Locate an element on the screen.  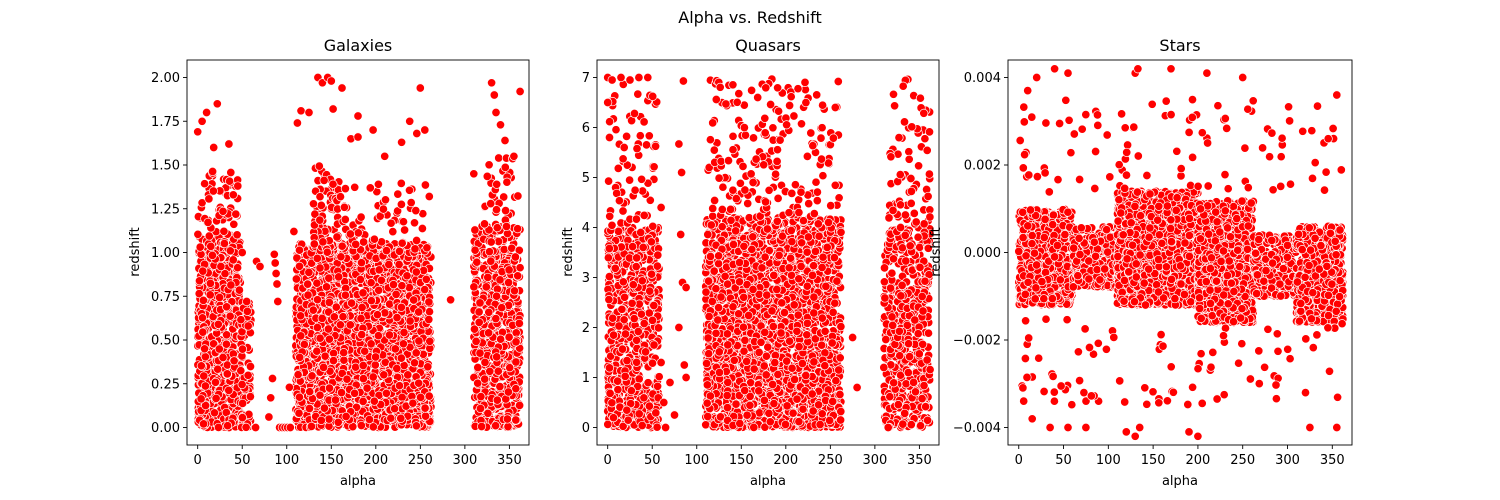
galaxies-x-tick-label: 250 is located at coordinates (420, 460).